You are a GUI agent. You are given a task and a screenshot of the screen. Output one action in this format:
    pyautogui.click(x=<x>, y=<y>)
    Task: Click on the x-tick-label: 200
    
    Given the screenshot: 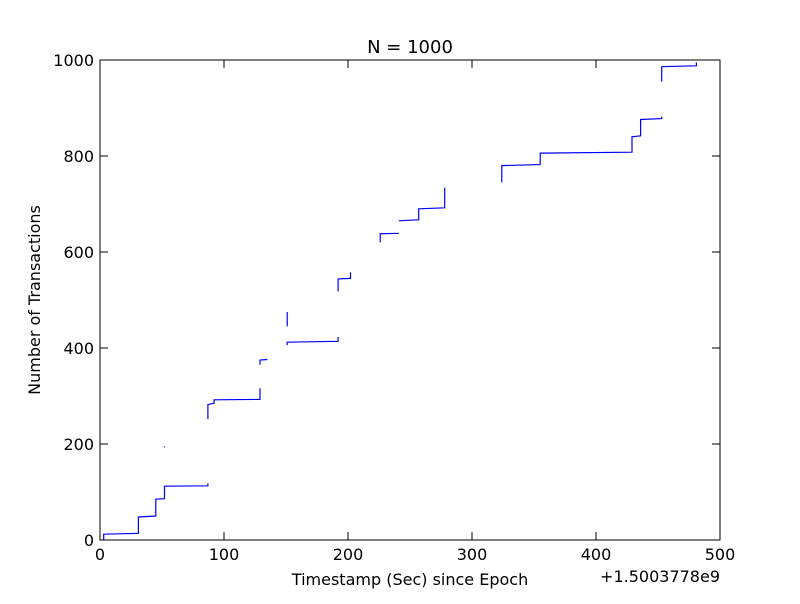 What is the action you would take?
    pyautogui.click(x=348, y=554)
    